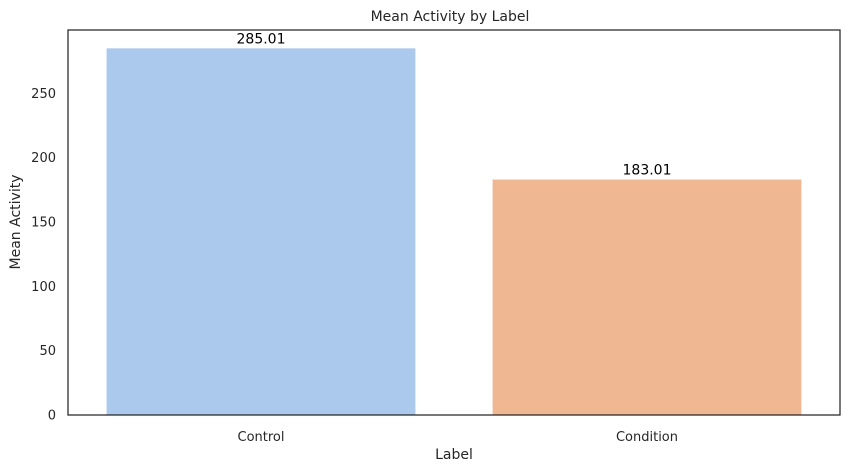 The image size is (854, 473). I want to click on data-label-control: 285.01, so click(261, 39).